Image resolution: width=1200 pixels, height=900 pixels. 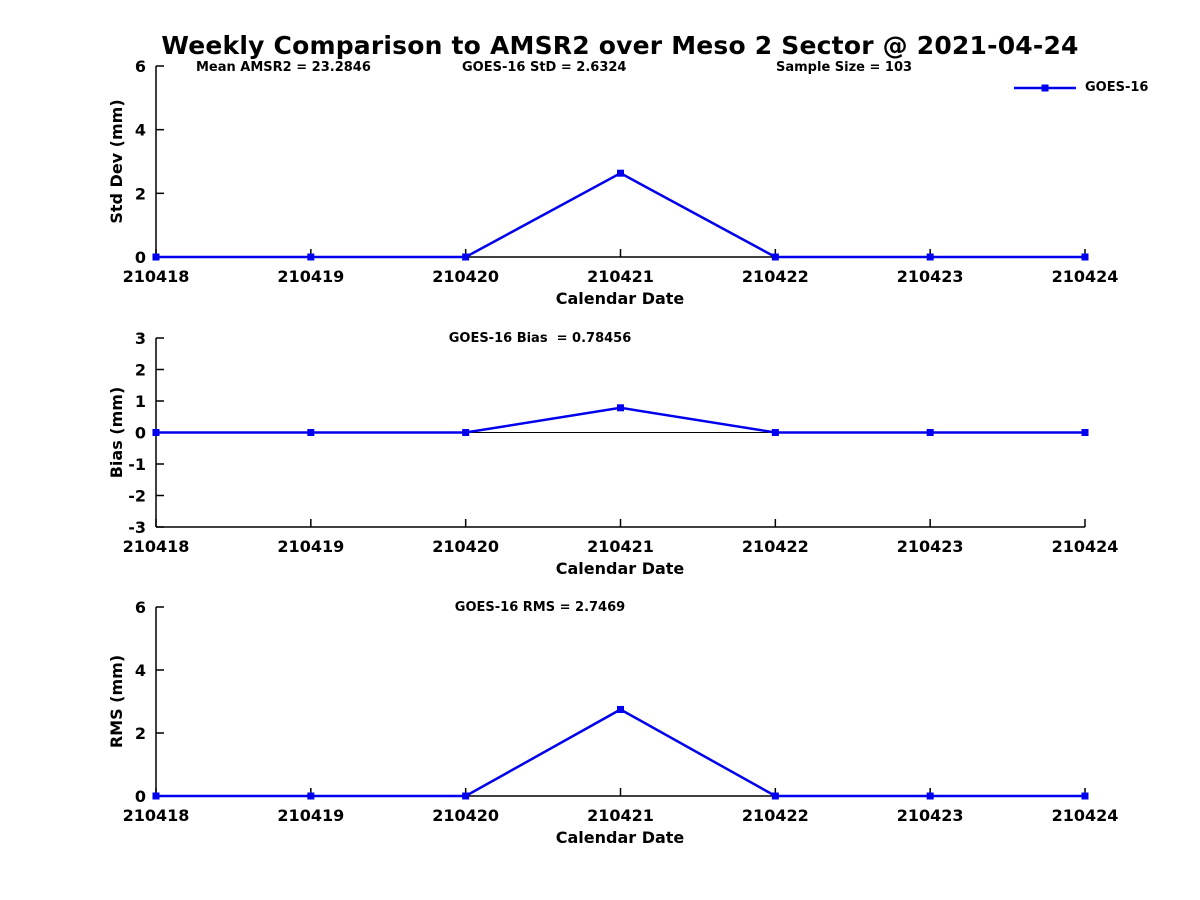 What do you see at coordinates (137, 464) in the screenshot?
I see `y-tick-label: -1` at bounding box center [137, 464].